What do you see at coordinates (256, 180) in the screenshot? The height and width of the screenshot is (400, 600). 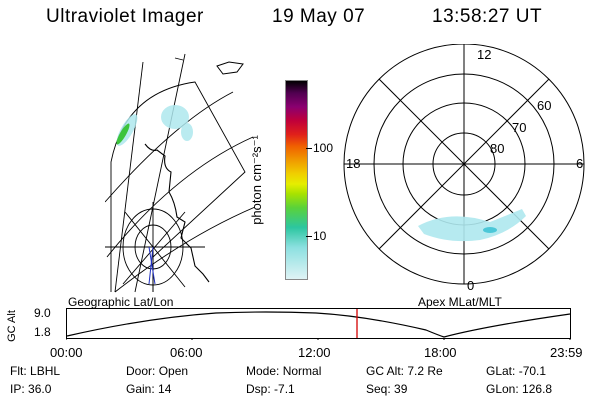 I see `colorbar-unit-label: photon cm⁻²s⁻¹` at bounding box center [256, 180].